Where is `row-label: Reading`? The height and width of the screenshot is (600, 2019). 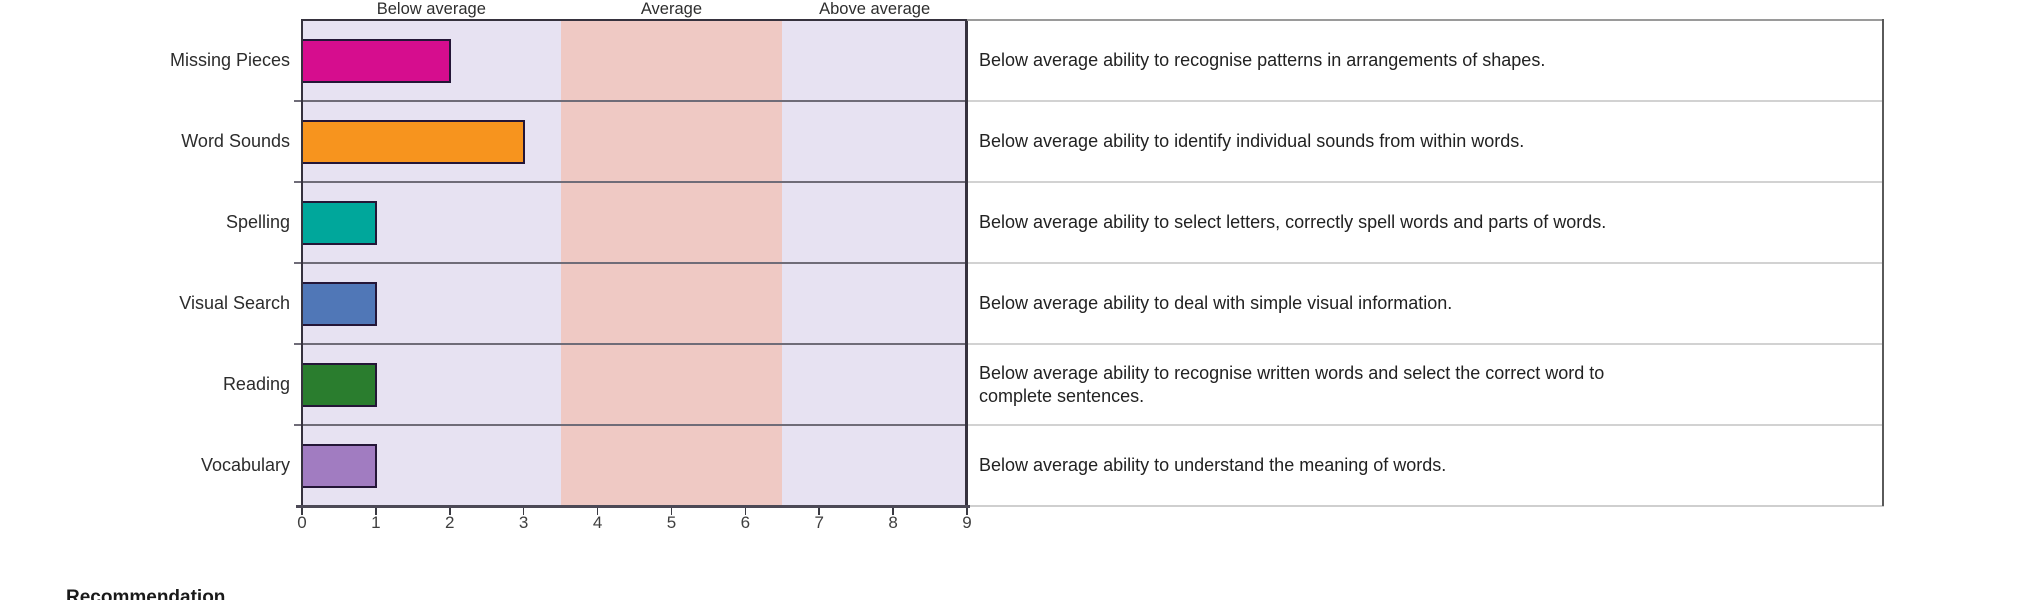
row-label: Reading is located at coordinates (256, 384).